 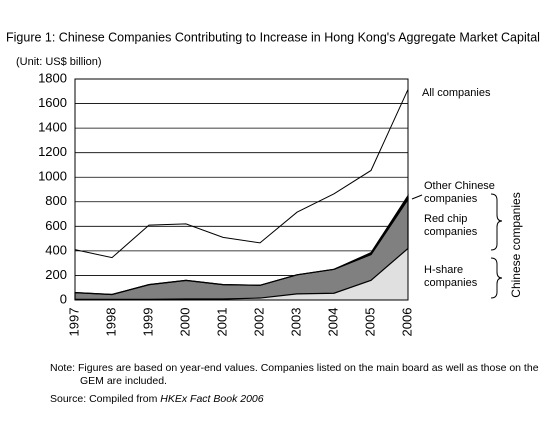 What do you see at coordinates (59, 62) in the screenshot?
I see `unit-label: (Unit: US$ billion)` at bounding box center [59, 62].